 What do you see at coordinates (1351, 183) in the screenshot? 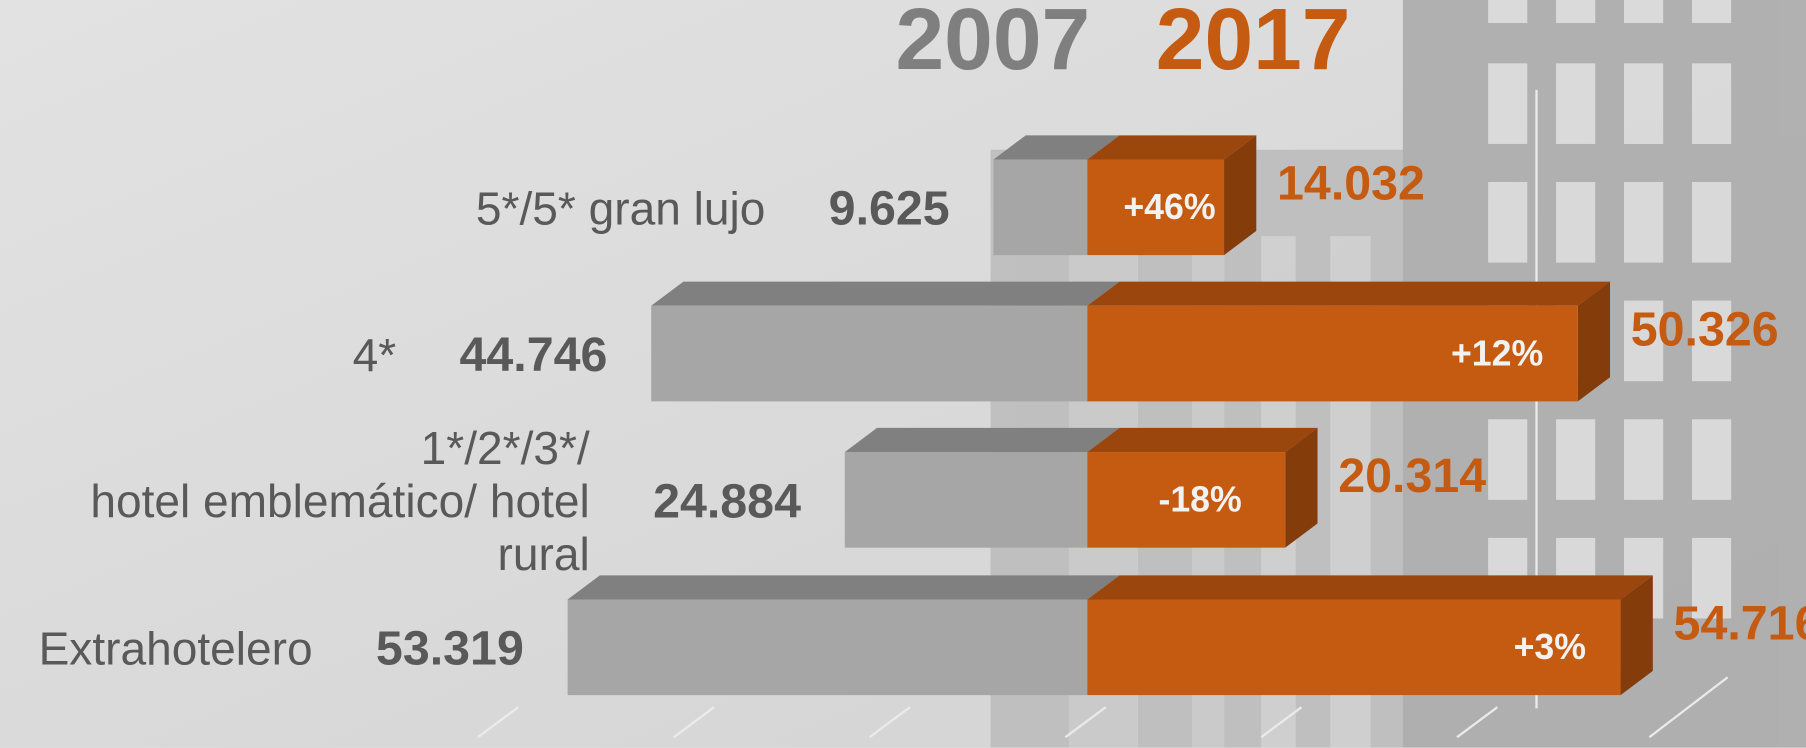
I see `value-label: 14.032` at bounding box center [1351, 183].